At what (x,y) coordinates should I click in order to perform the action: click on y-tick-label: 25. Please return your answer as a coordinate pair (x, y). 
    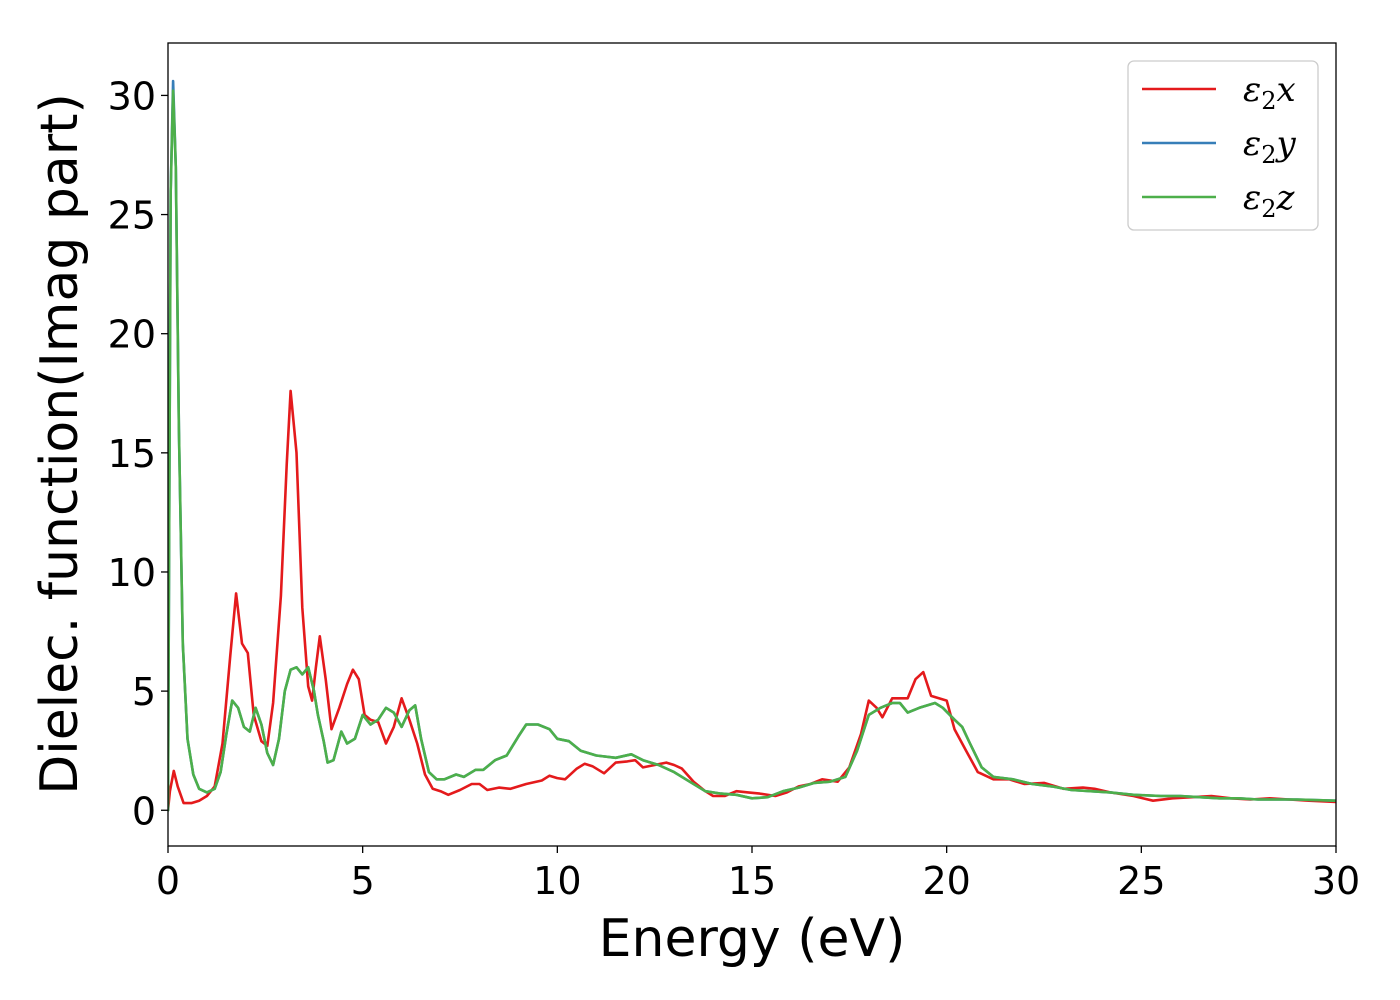
    Looking at the image, I should click on (132, 216).